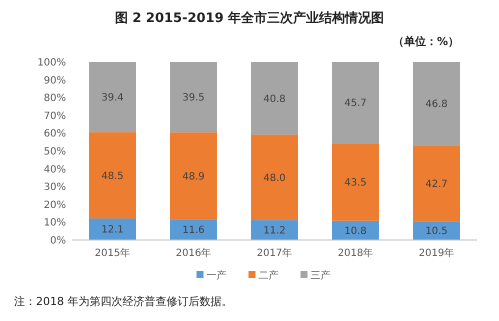 The width and height of the screenshot is (499, 321). I want to click on y-tick-label: 0%, so click(58, 241).